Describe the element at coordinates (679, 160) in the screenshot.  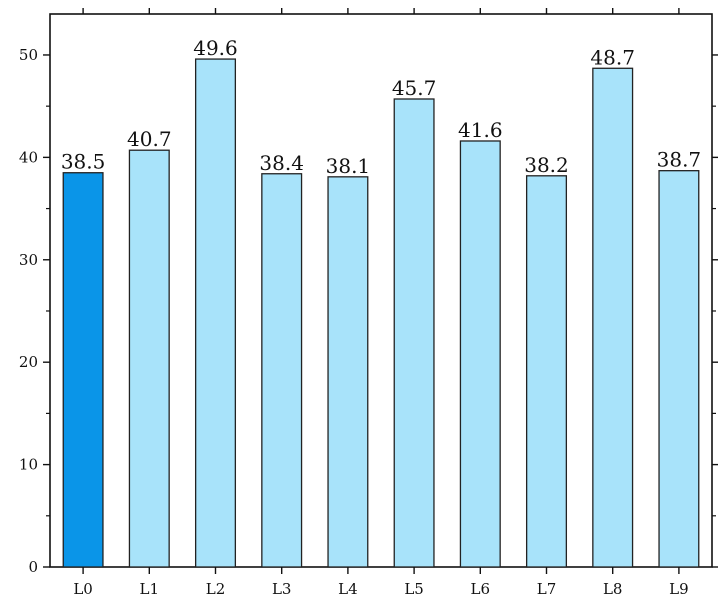
I see `data-label-L9: 38.7` at that location.